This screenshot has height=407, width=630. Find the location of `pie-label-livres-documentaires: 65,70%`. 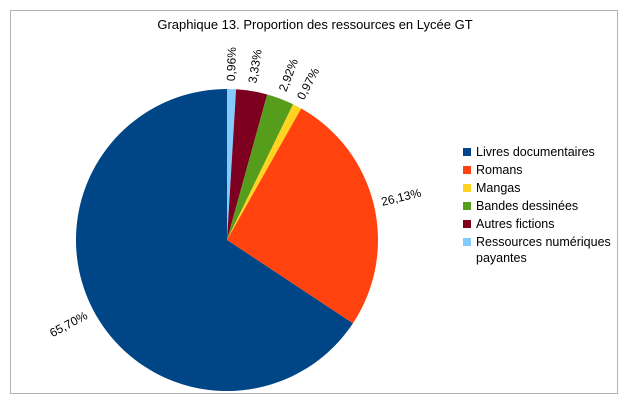

pie-label-livres-documentaires: 65,70% is located at coordinates (68, 324).